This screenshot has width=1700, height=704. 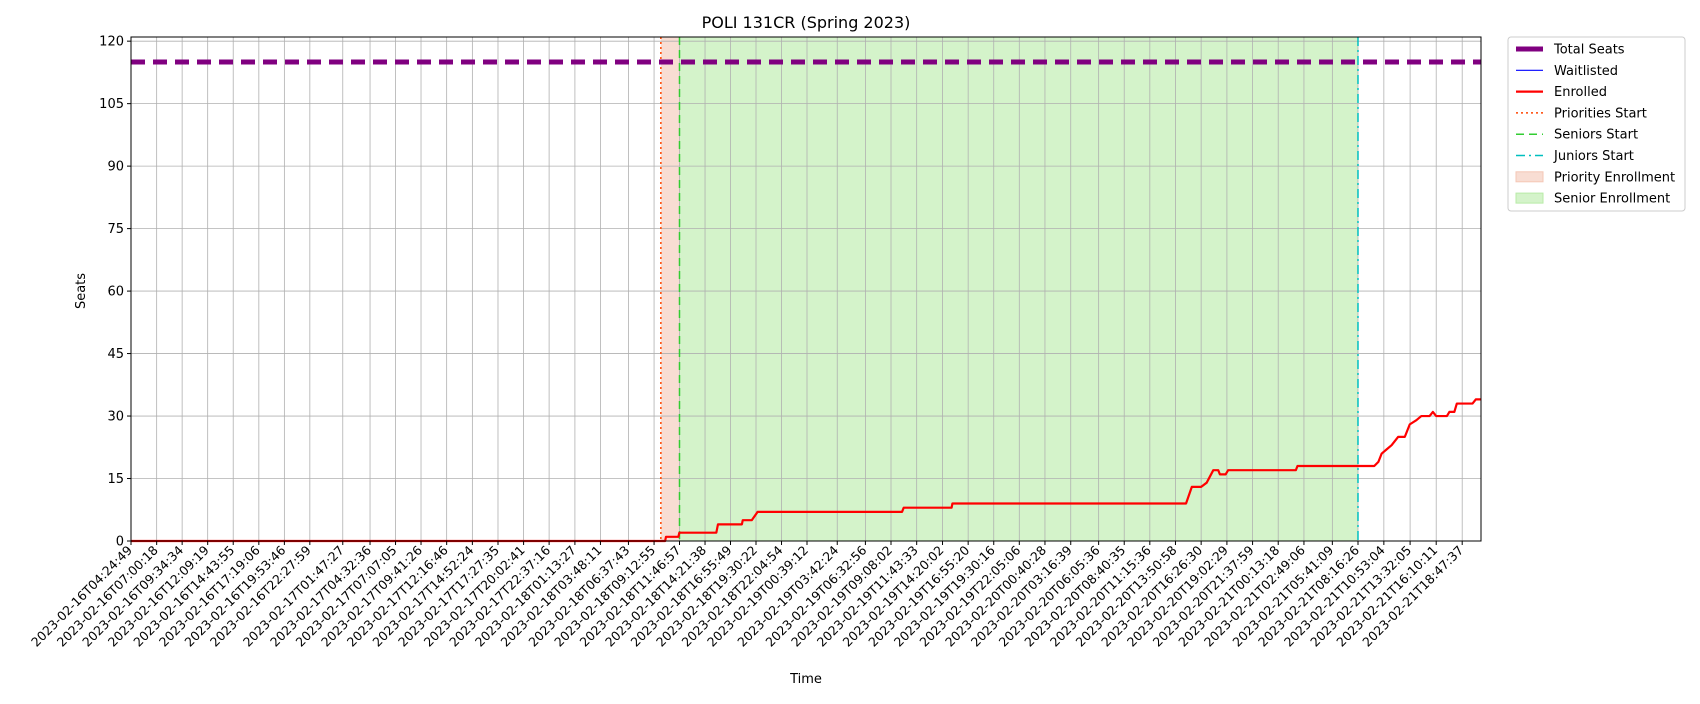 What do you see at coordinates (81, 291) in the screenshot?
I see `y-axis-label: Seats` at bounding box center [81, 291].